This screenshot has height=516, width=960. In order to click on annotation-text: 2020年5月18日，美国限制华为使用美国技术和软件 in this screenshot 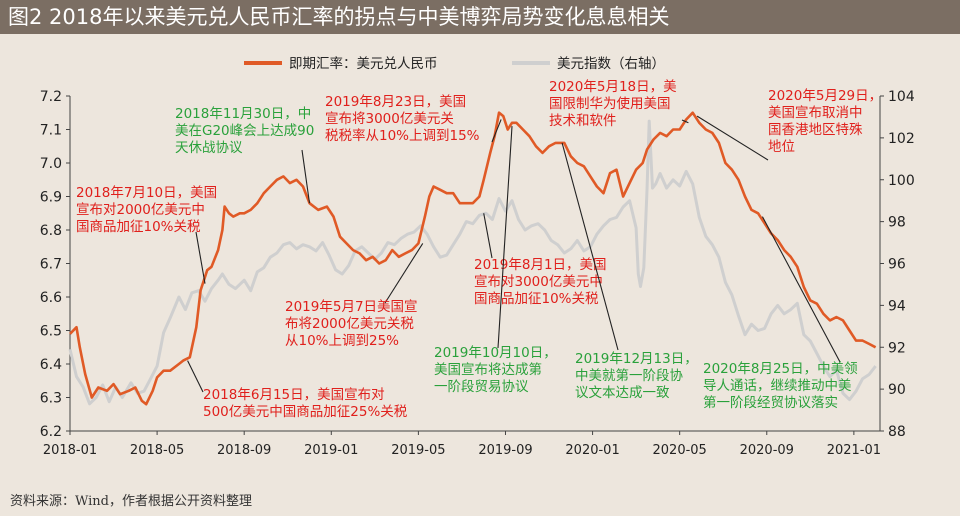, I will do `click(613, 104)`.